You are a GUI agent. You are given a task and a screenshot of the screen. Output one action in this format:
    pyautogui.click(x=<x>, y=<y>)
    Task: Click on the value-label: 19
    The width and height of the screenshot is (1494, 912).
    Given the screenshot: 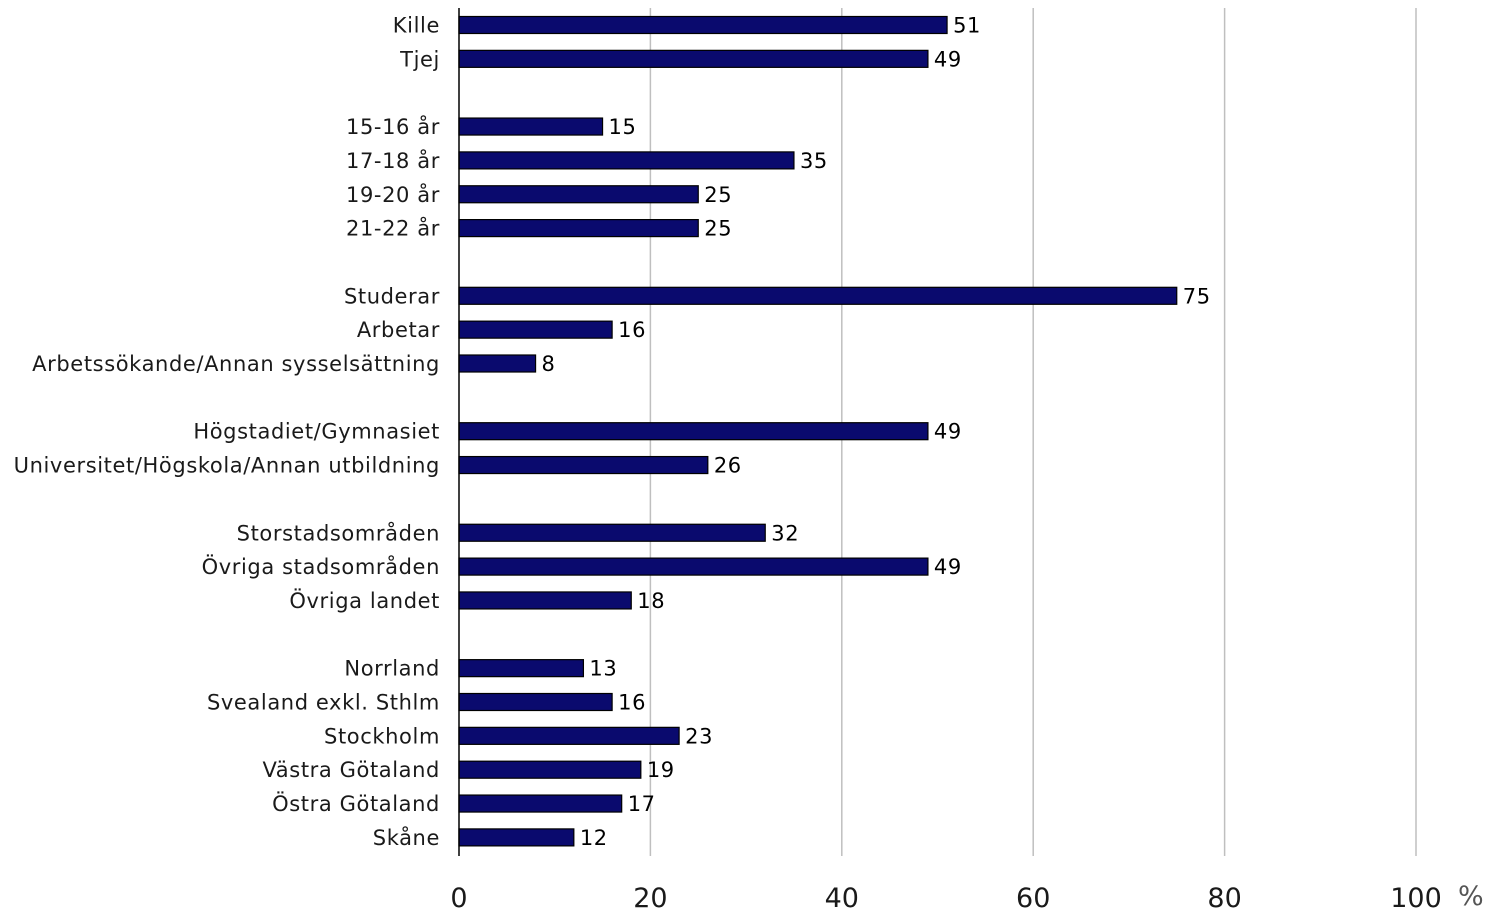 What is the action you would take?
    pyautogui.click(x=661, y=770)
    